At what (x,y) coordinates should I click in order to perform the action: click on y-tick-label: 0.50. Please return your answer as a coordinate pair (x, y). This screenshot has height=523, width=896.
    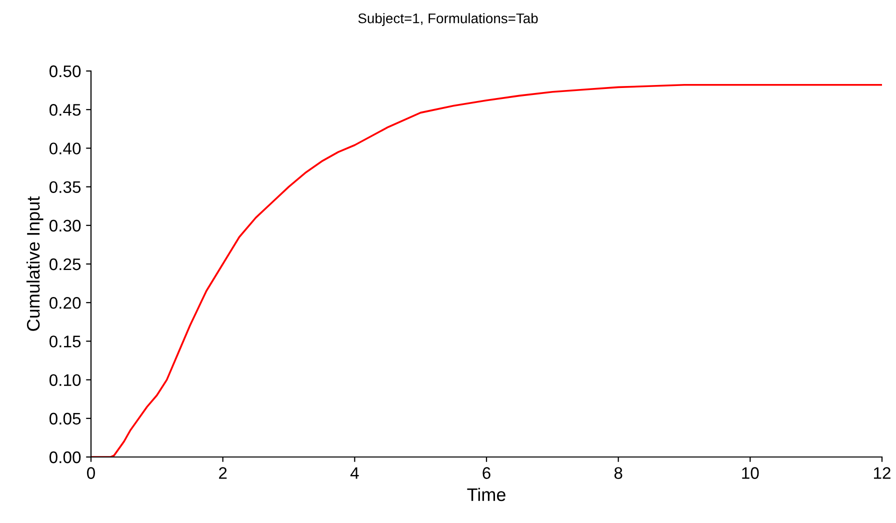
    Looking at the image, I should click on (65, 71).